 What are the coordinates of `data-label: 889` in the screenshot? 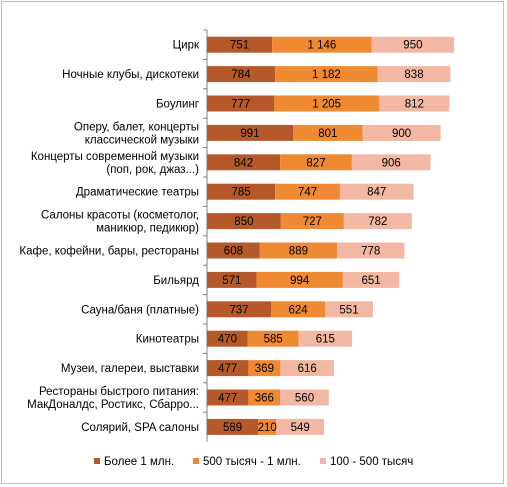 It's located at (298, 252).